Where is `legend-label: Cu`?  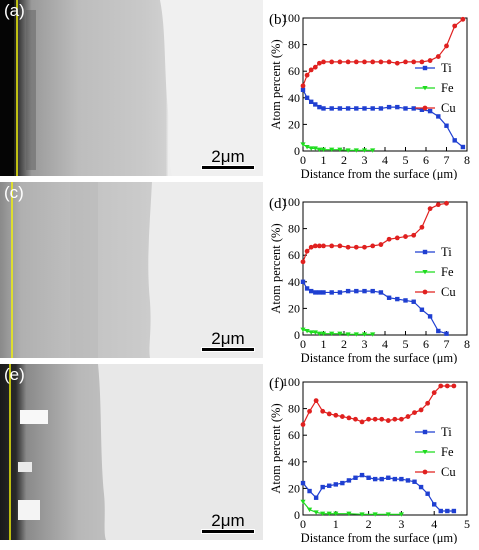 legend-label: Cu is located at coordinates (448, 472).